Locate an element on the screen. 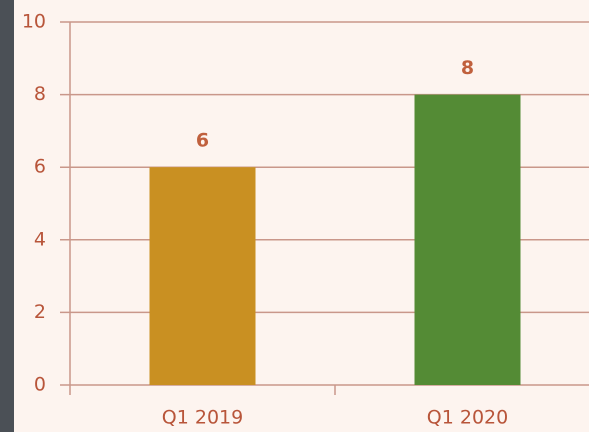  x-tick-label: Q1 2020 is located at coordinates (467, 418).